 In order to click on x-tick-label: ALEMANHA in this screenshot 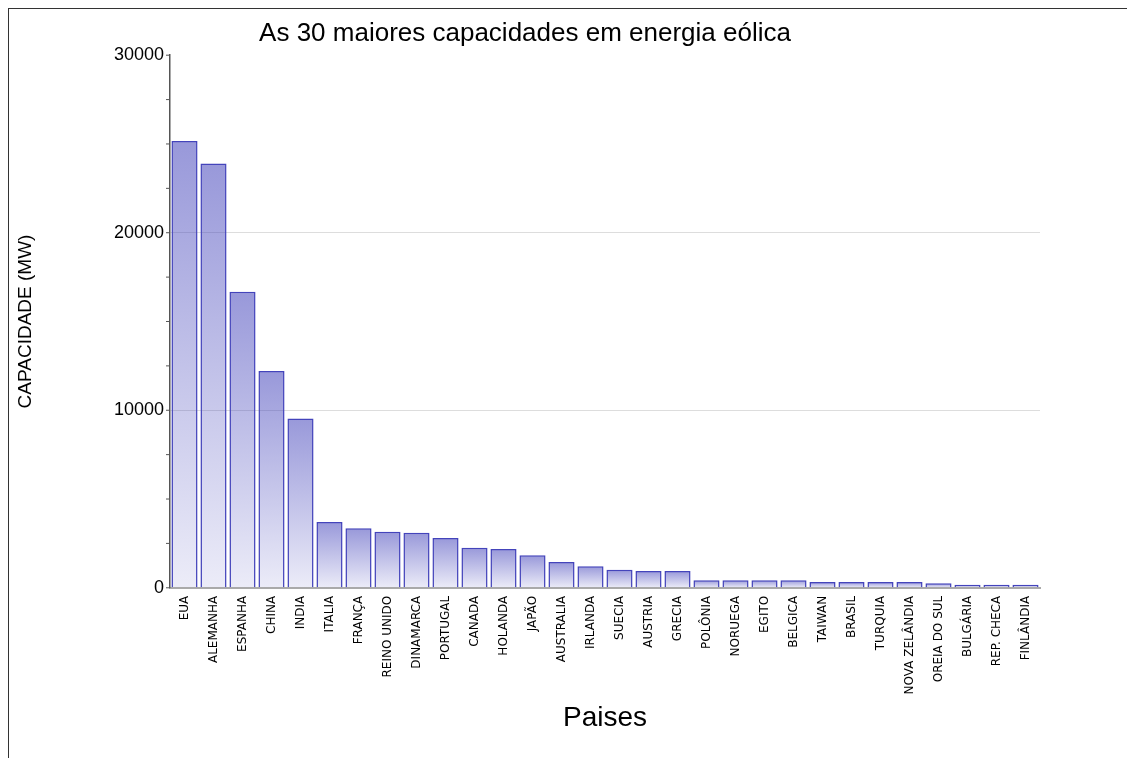, I will do `click(212, 629)`.